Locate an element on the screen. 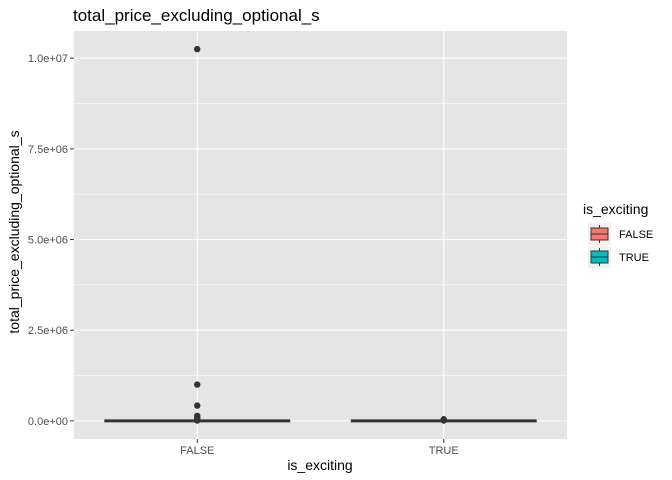 This screenshot has width=672, height=480. x-tick-label: TRUE is located at coordinates (444, 451).